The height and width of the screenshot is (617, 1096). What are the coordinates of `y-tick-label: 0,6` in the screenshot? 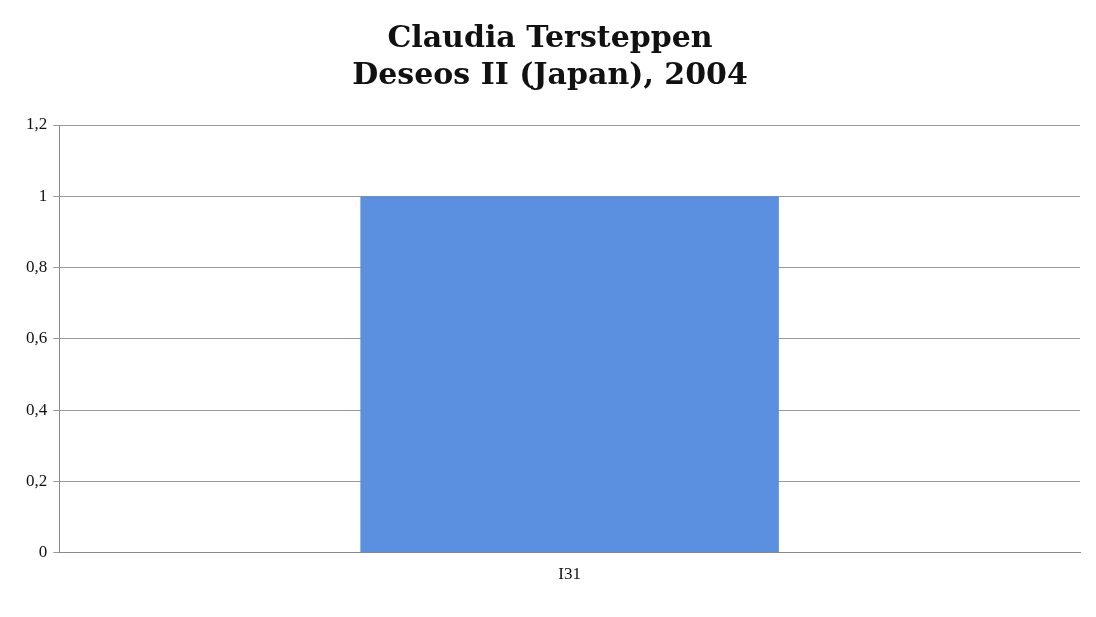 It's located at (37, 338).